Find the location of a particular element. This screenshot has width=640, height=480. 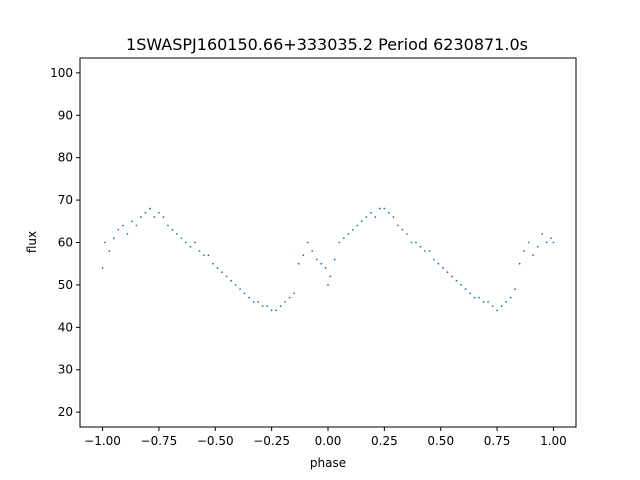

y-tick-label: 70 is located at coordinates (65, 200).